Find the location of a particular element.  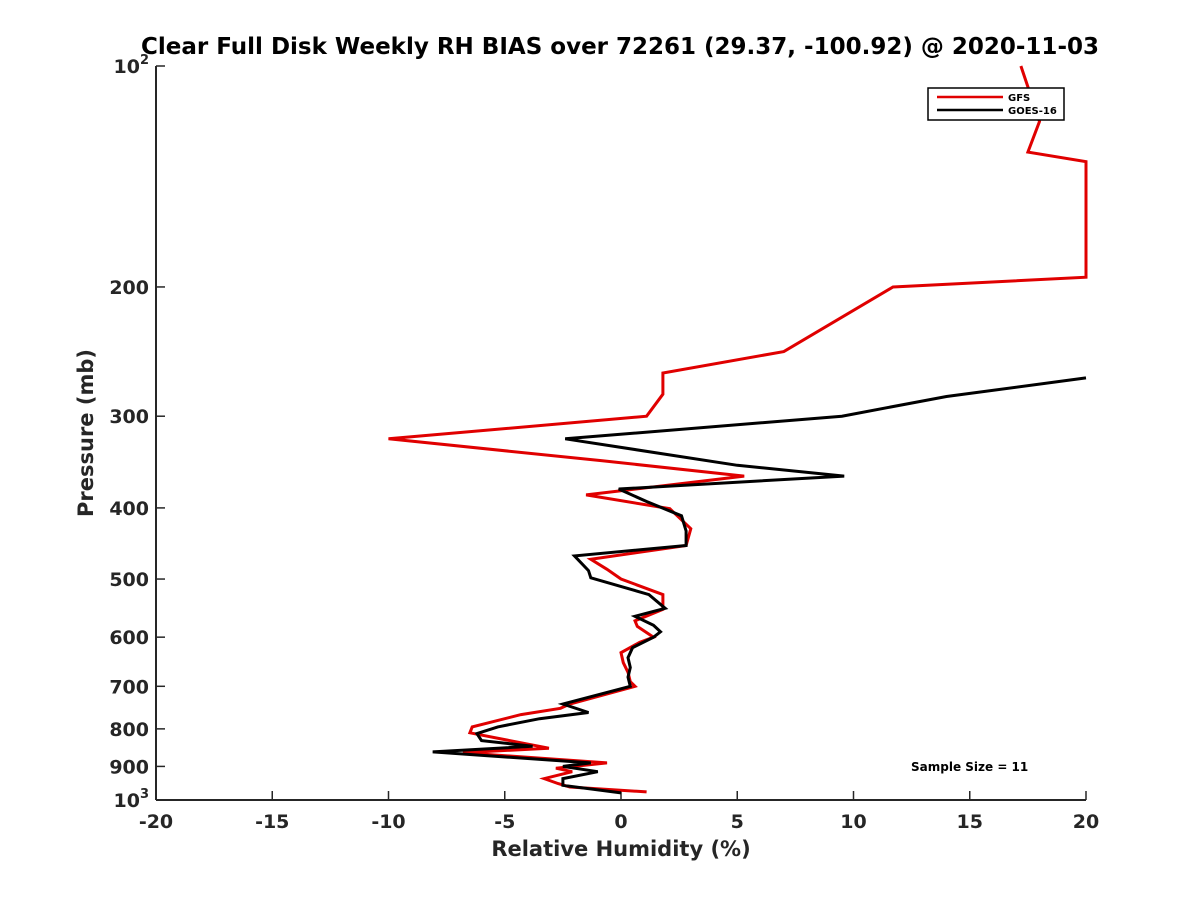

sample-size-annotation: Sample Size = 11 is located at coordinates (969, 767).